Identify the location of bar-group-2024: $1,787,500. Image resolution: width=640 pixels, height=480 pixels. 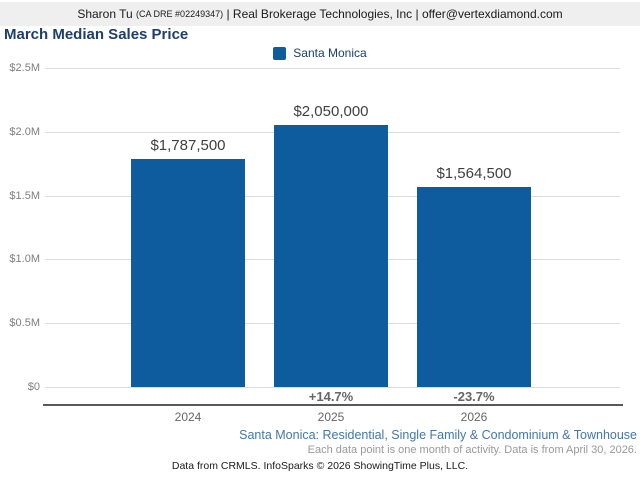
(188, 227).